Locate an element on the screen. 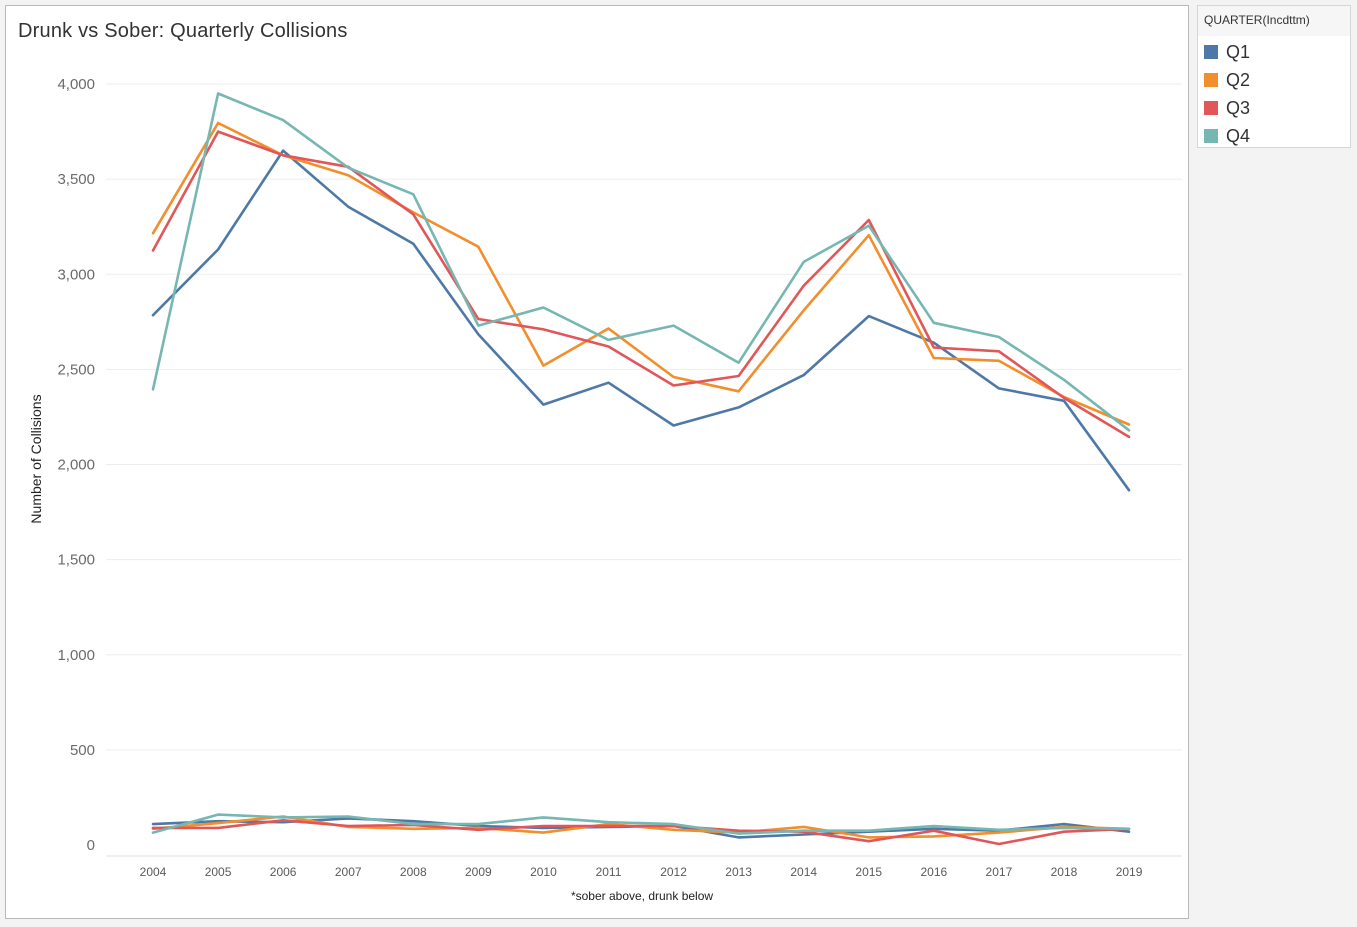 The height and width of the screenshot is (927, 1357). legend-item-q4: Q4 is located at coordinates (1227, 136).